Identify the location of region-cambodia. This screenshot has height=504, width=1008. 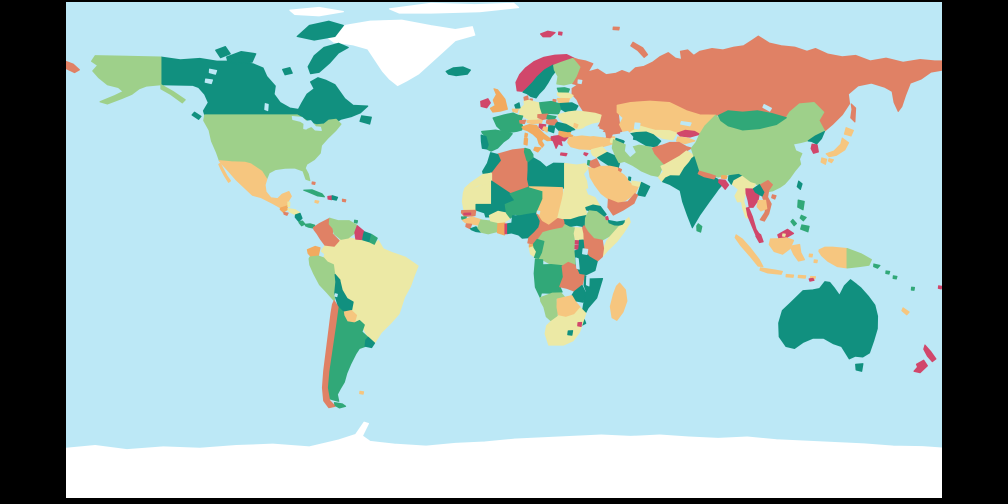
(762, 205).